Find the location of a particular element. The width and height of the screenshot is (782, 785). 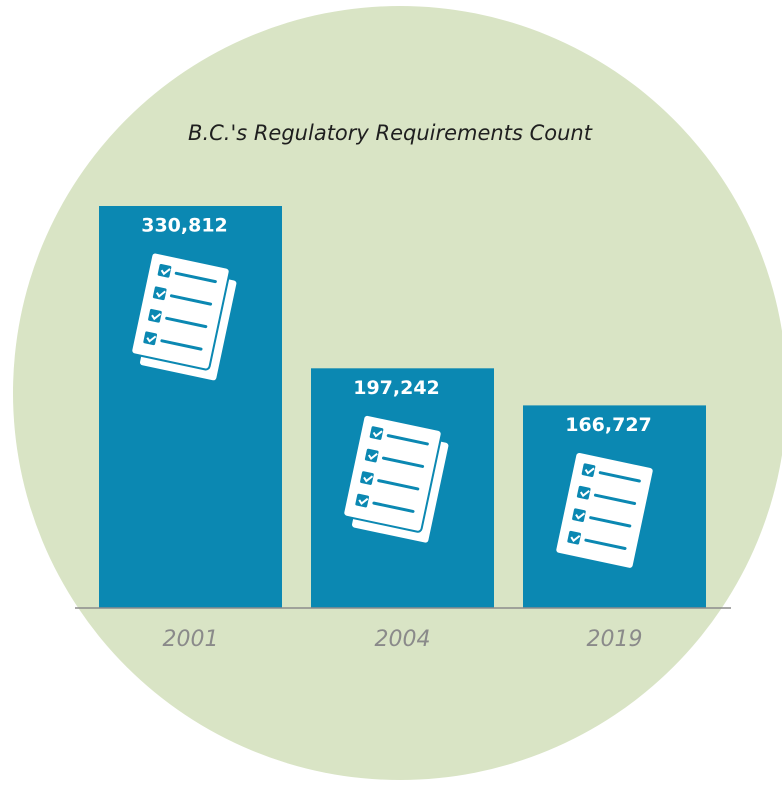

x-tick-label: 2004 is located at coordinates (403, 639).